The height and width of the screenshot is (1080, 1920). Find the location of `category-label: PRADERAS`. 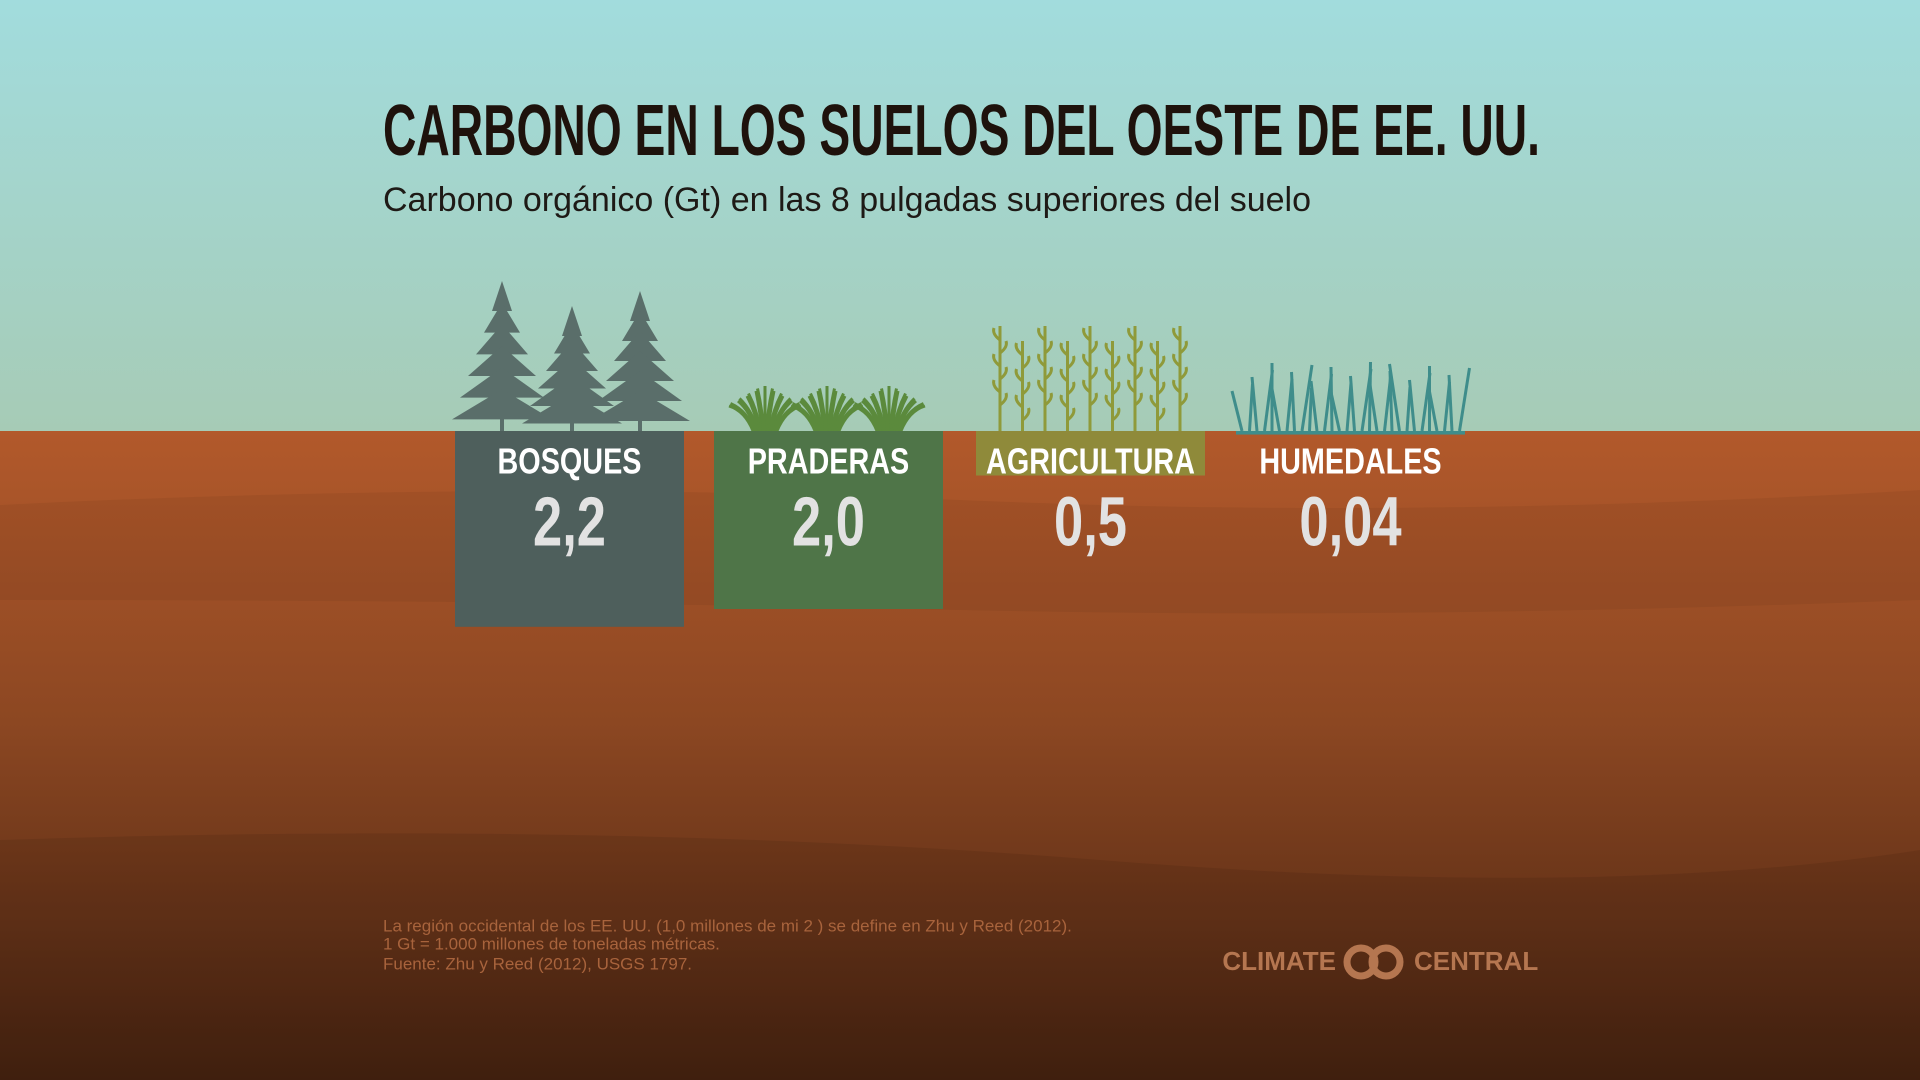

category-label: PRADERAS is located at coordinates (829, 460).